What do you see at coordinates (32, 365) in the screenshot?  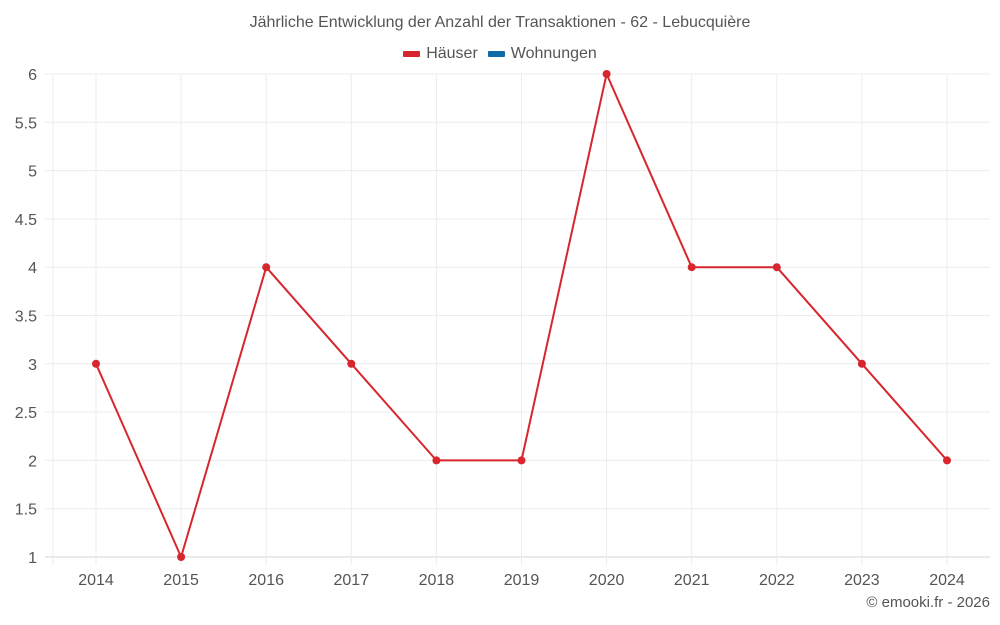 I see `y-tick-label: 3` at bounding box center [32, 365].